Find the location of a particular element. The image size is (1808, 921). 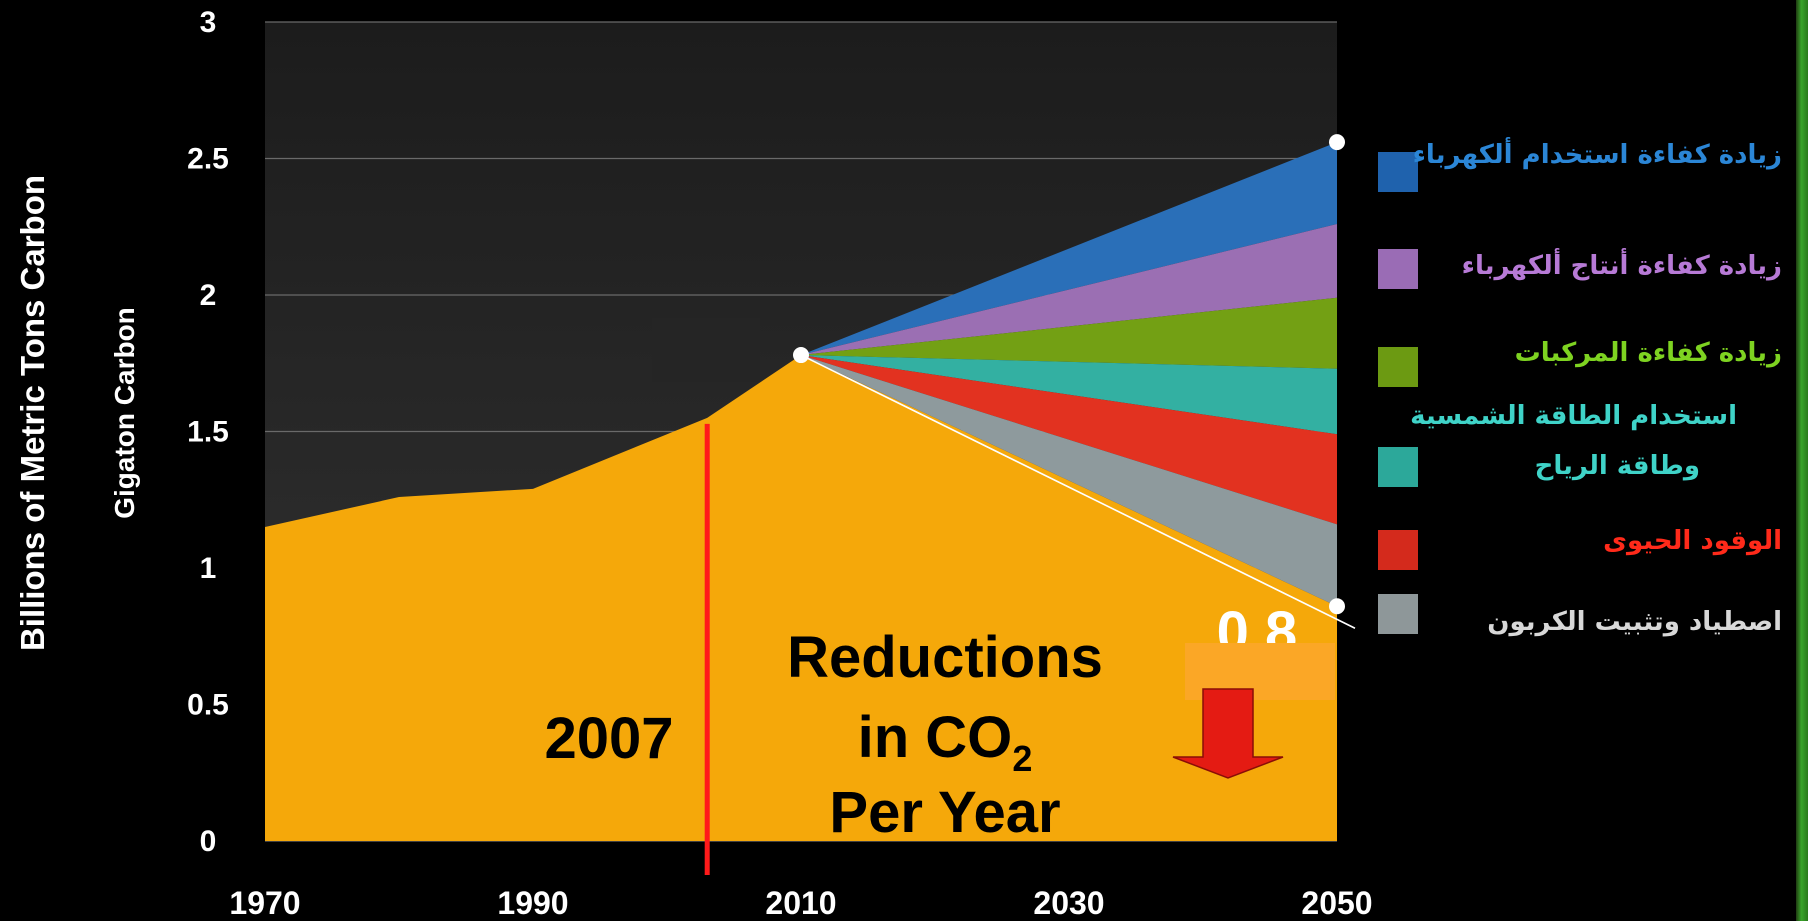

reductions-line-1: Reductions is located at coordinates (945, 657).